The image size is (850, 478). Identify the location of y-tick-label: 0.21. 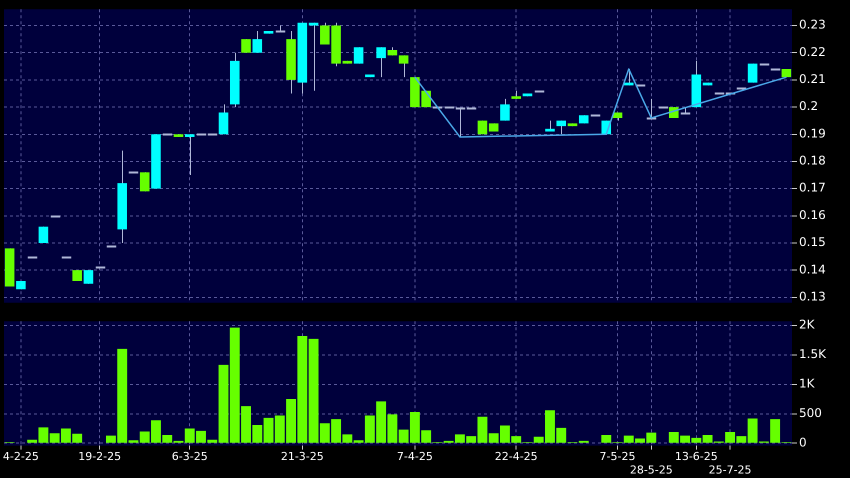
(812, 79).